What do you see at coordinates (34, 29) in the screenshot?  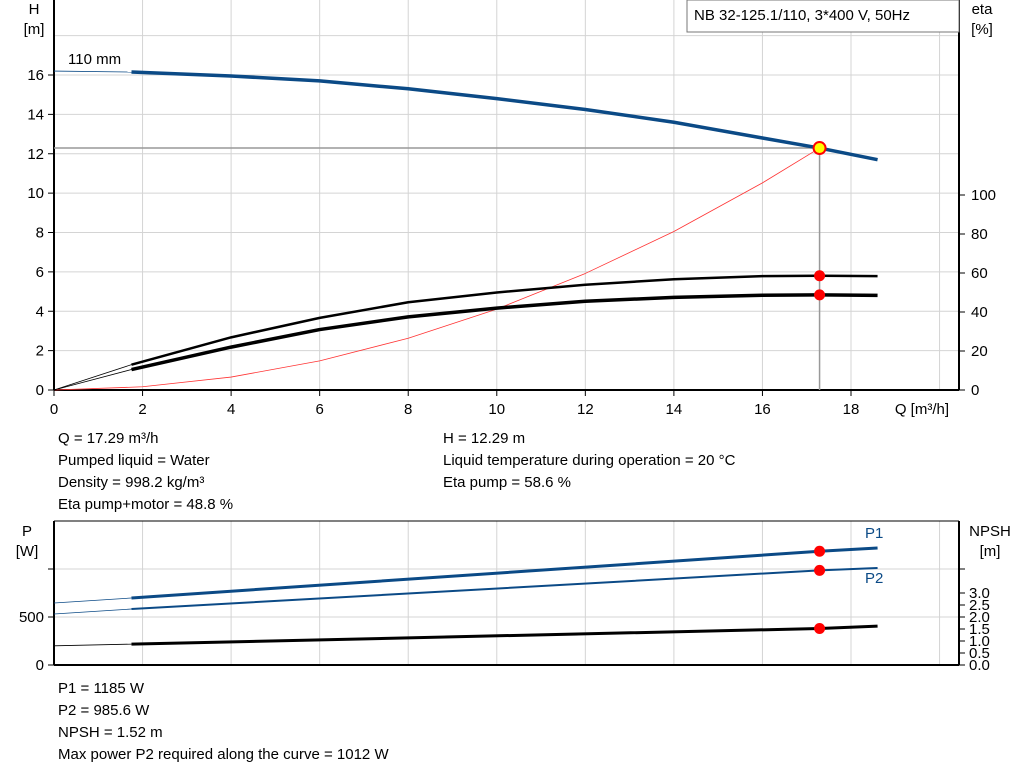 I see `y-axis-unit-left: [m]` at bounding box center [34, 29].